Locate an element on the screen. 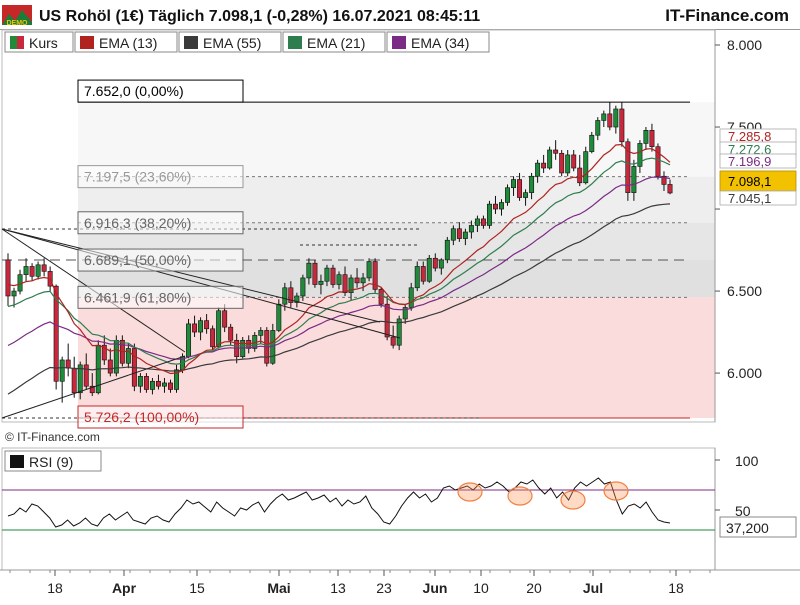 Image resolution: width=800 pixels, height=605 pixels. legend-label: Kurs is located at coordinates (43, 43).